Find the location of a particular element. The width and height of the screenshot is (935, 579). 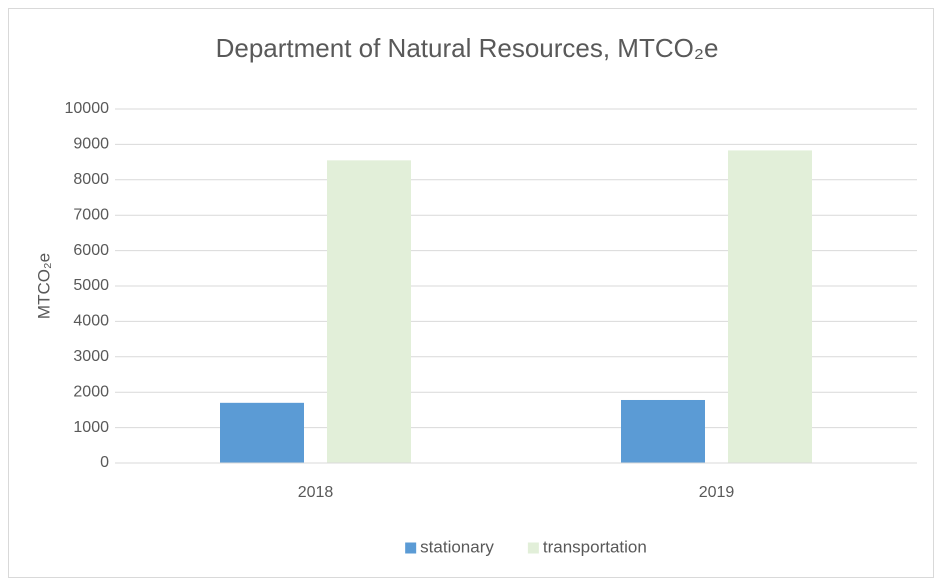

y-tick-label: 7000 is located at coordinates (91, 214).